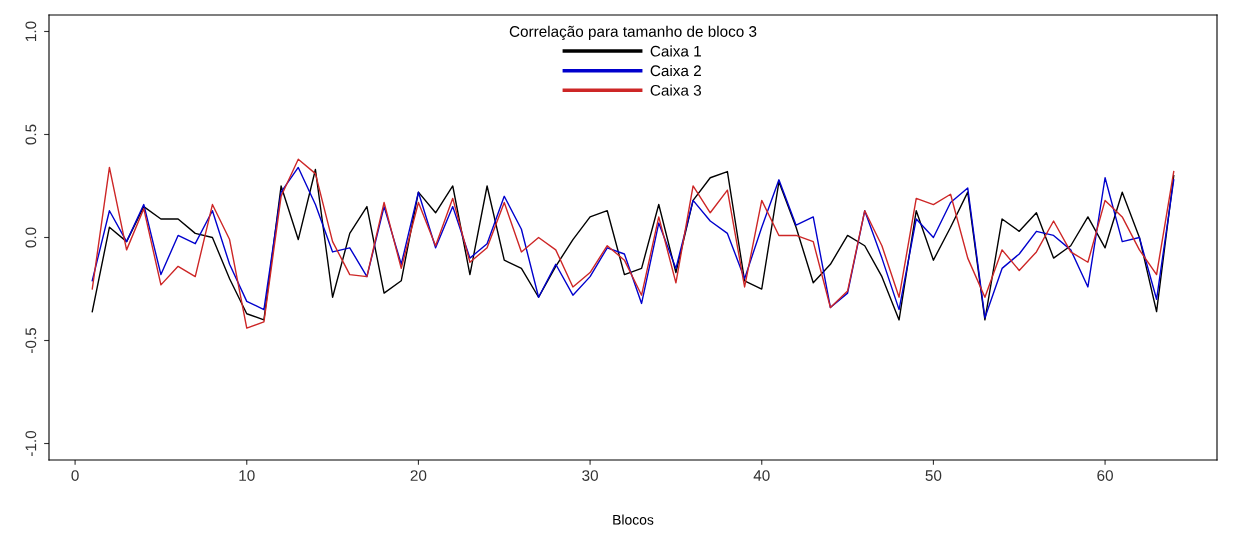  Describe the element at coordinates (675, 51) in the screenshot. I see `legend-label: Caixa 1` at that location.